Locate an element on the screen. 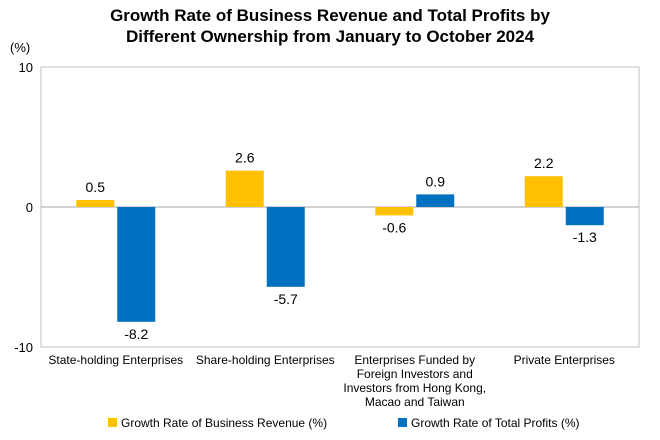  y-tick-label: 10 is located at coordinates (26, 67).